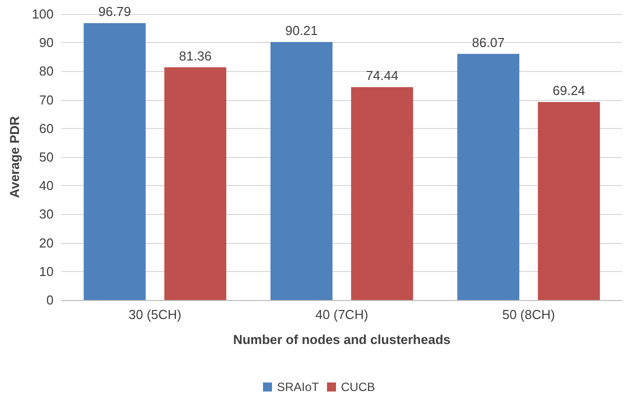  Describe the element at coordinates (46, 128) in the screenshot. I see `y-tick-label: 60` at that location.